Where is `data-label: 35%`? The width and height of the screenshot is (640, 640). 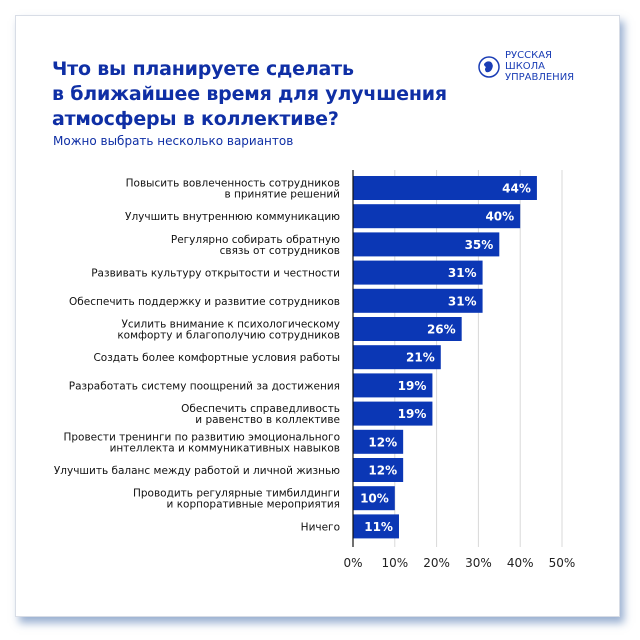 data-label: 35% is located at coordinates (479, 245).